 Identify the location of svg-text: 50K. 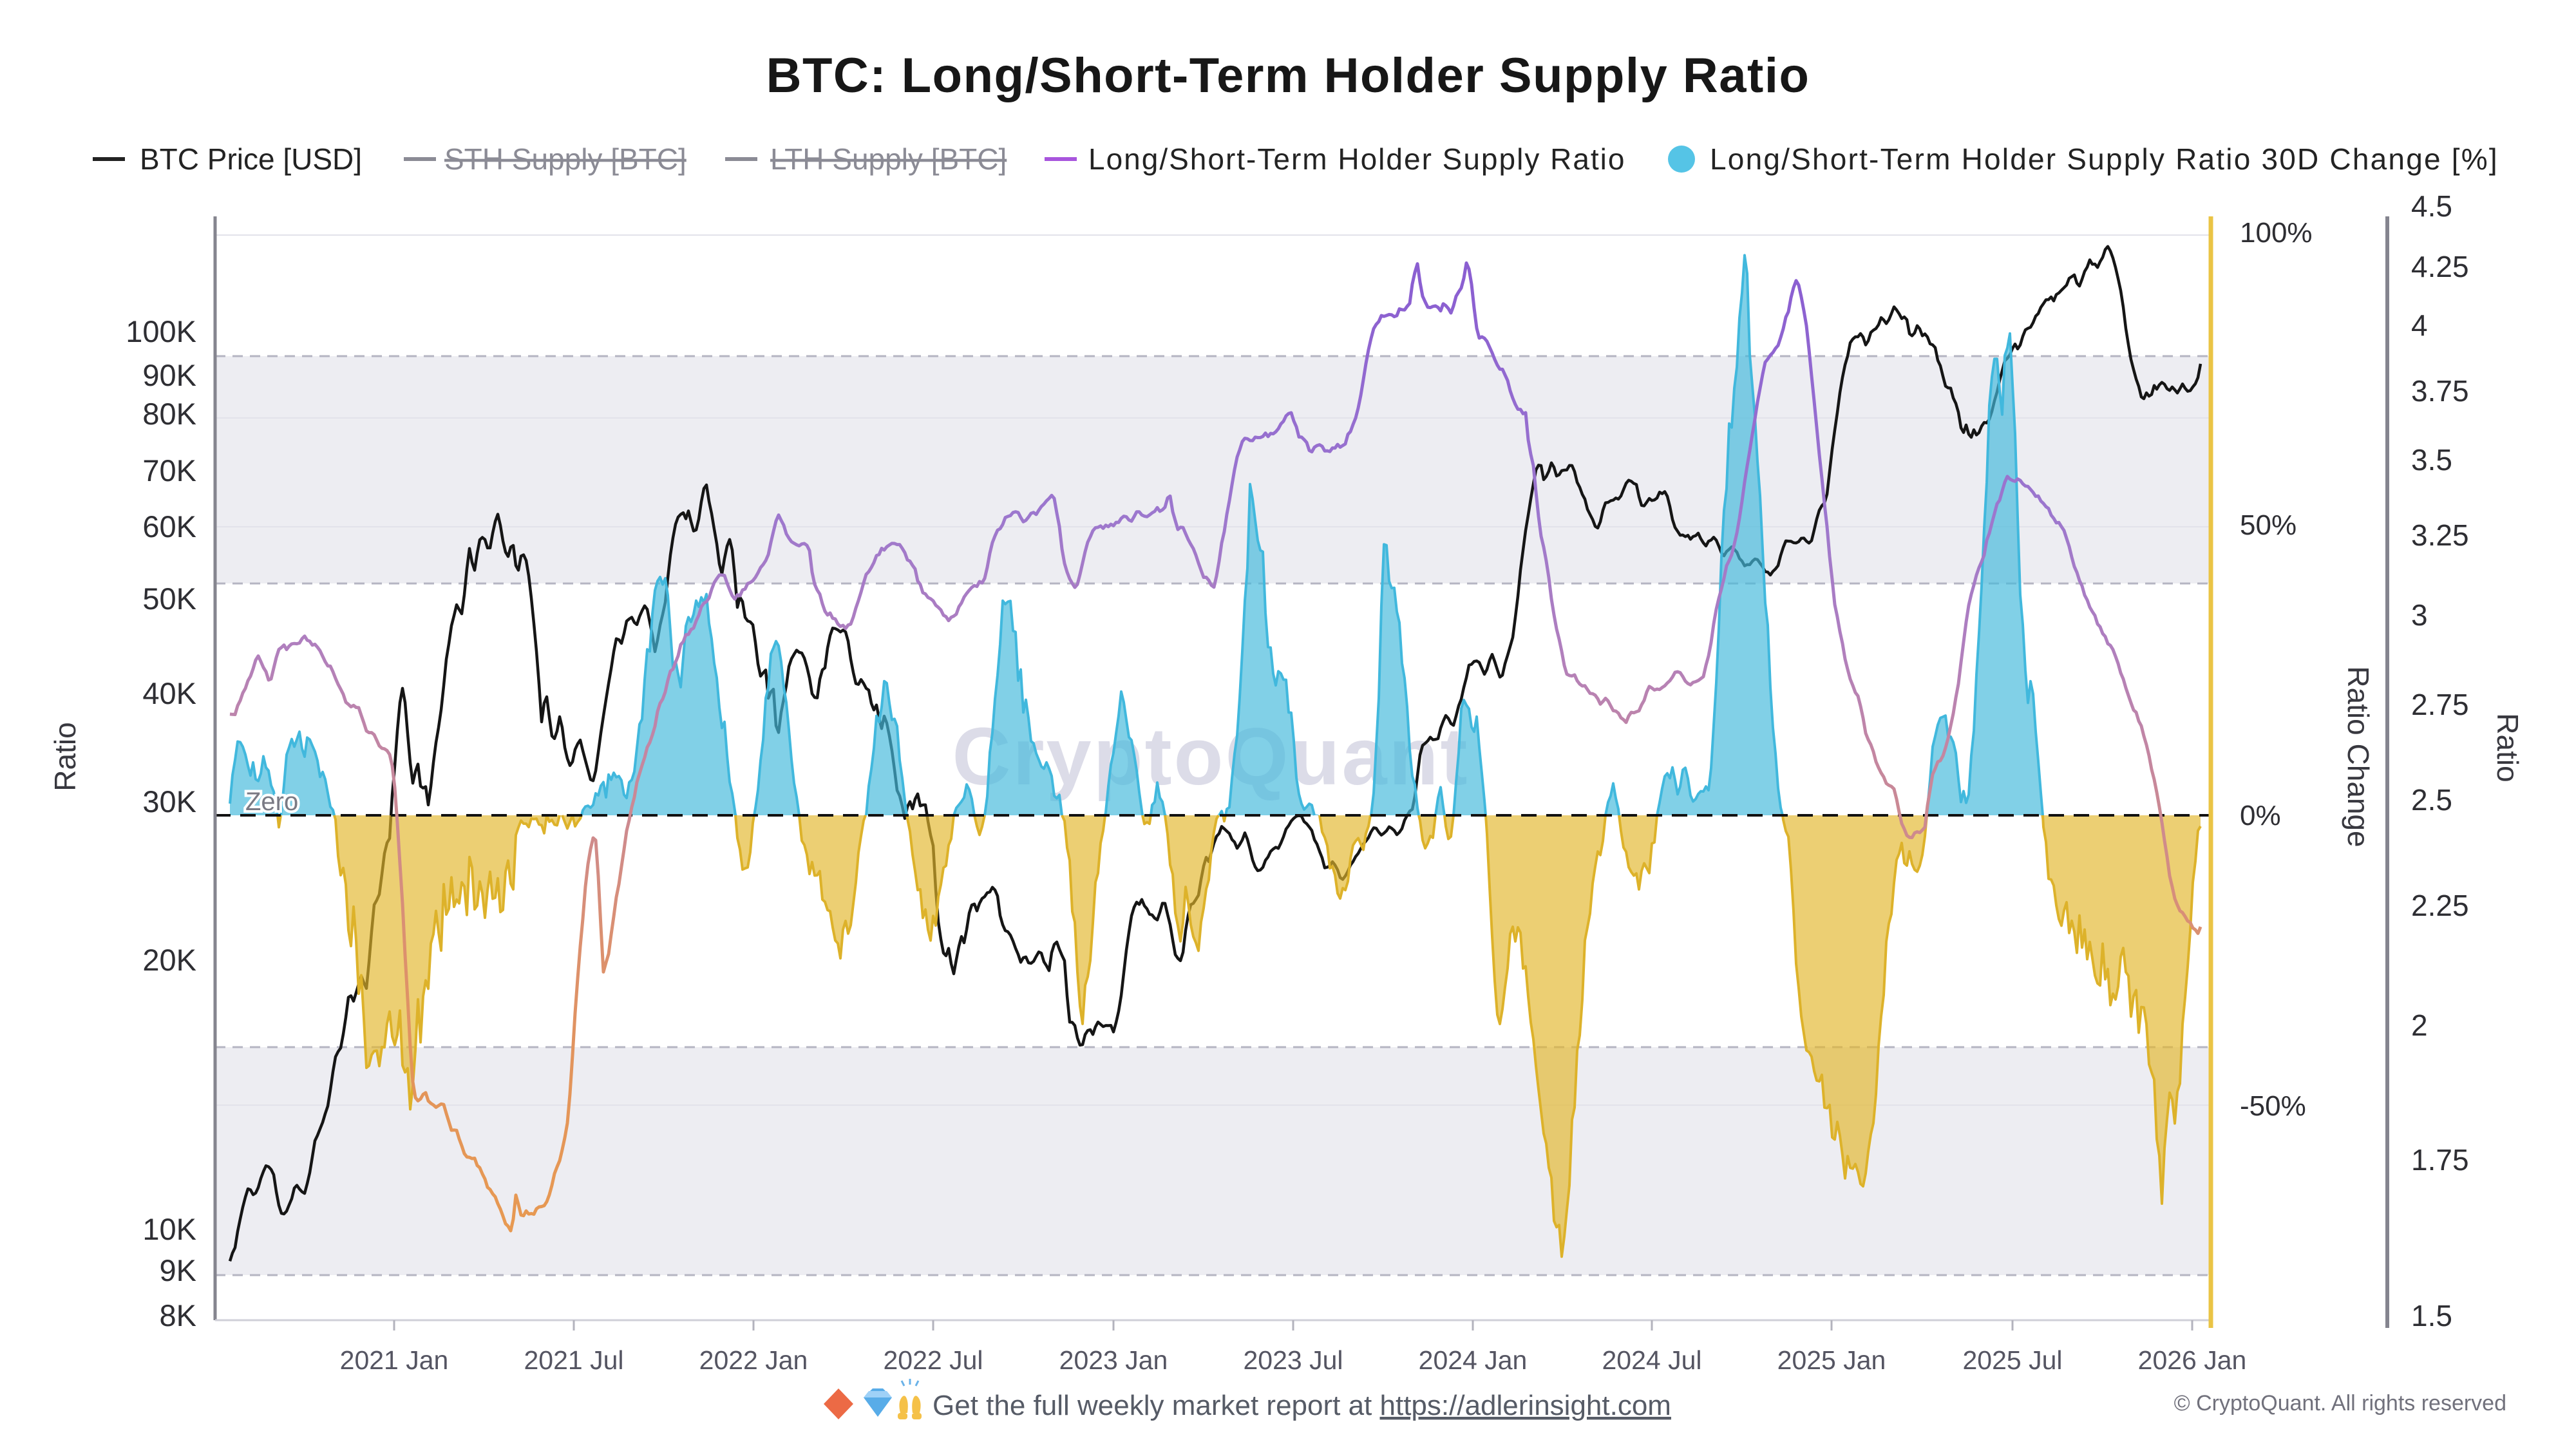
(169, 599).